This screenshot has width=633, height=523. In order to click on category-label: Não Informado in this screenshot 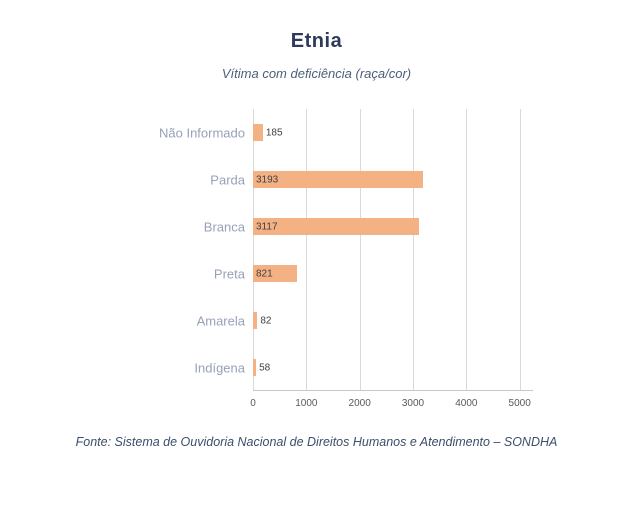, I will do `click(202, 132)`.